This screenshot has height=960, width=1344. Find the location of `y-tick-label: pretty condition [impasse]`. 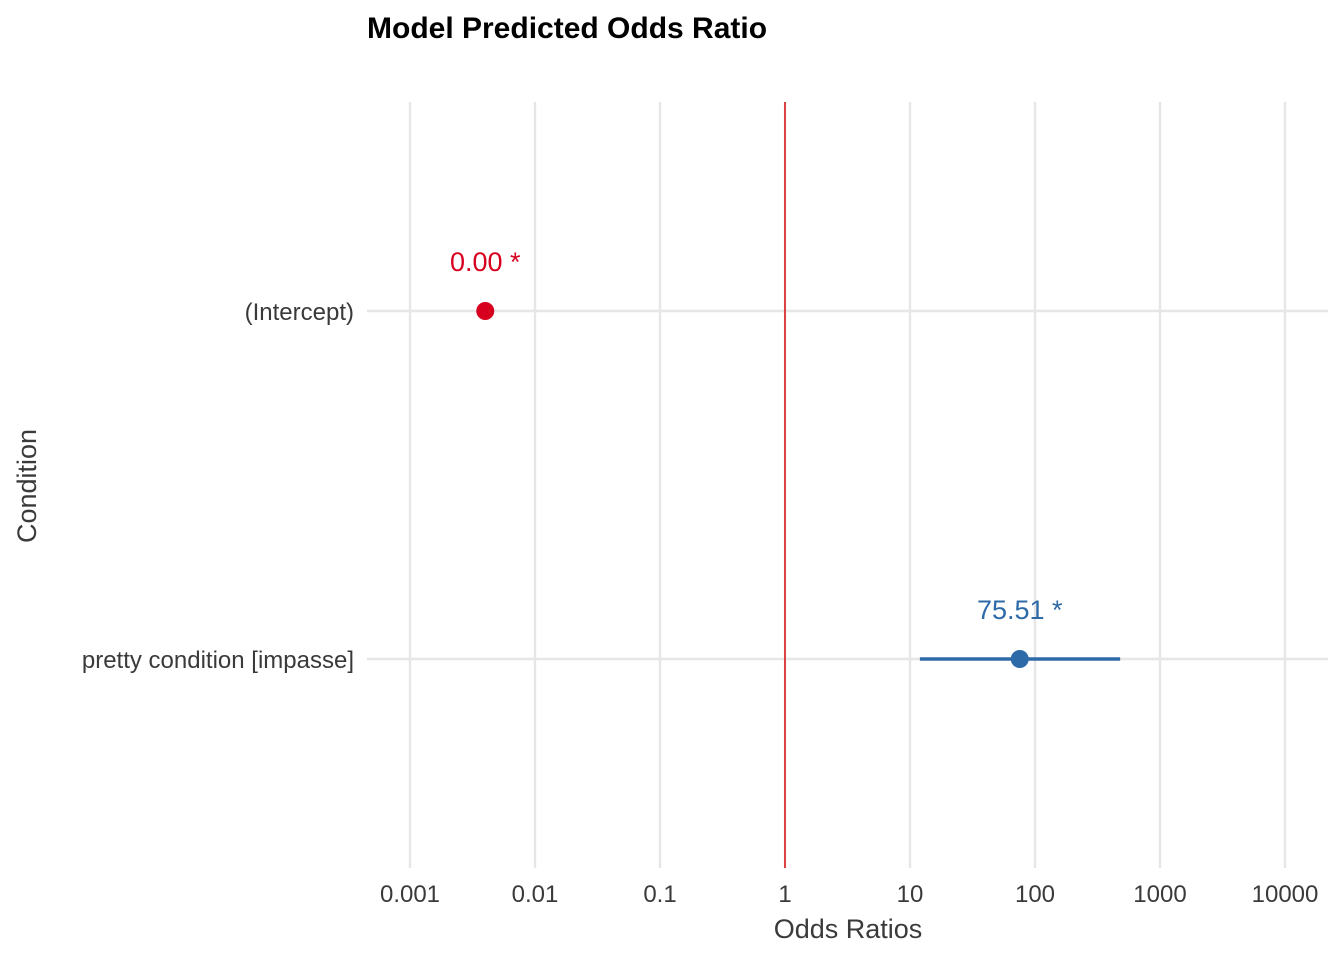

y-tick-label: pretty condition [impasse] is located at coordinates (218, 660).